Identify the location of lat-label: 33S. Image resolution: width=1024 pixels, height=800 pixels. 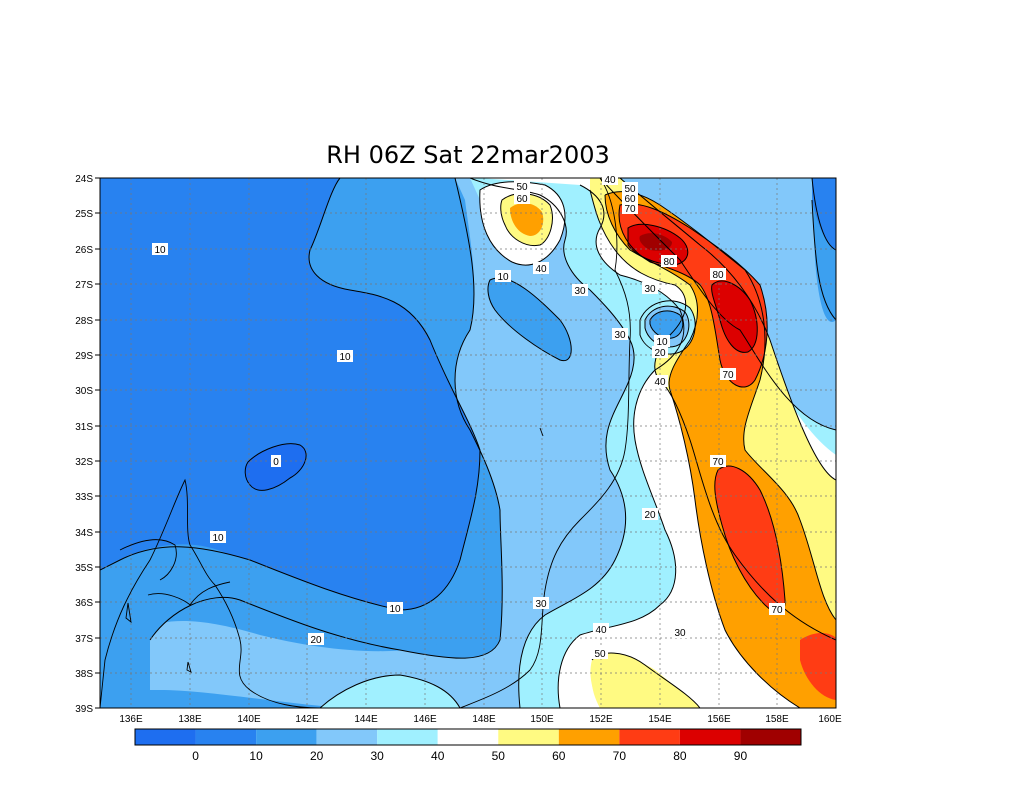
(84, 497).